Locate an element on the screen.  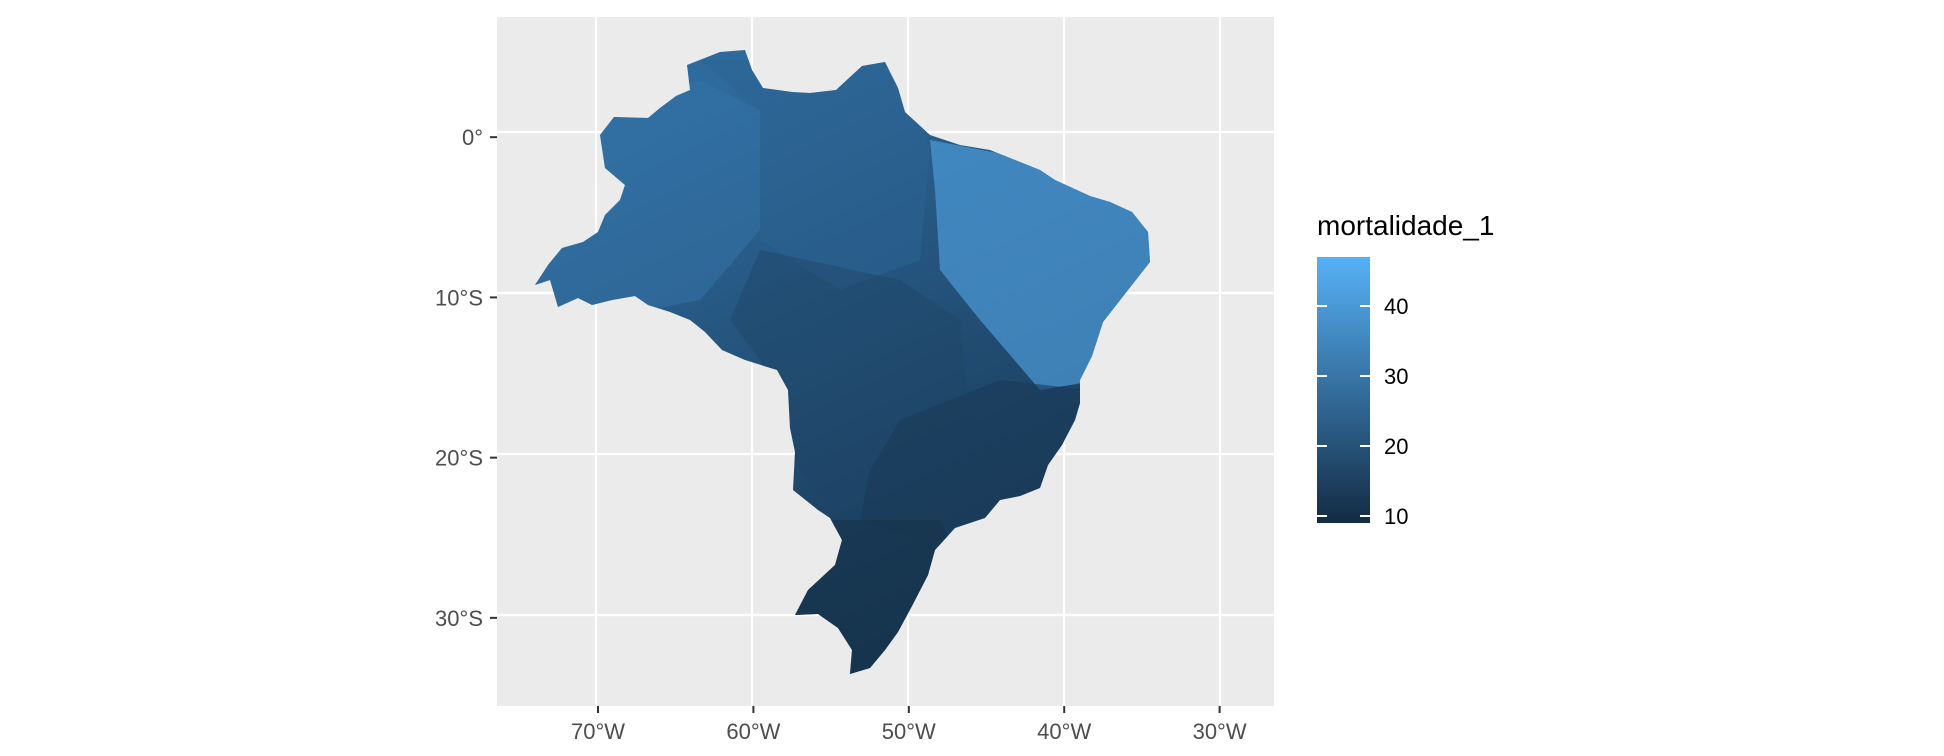
x-tick-label: 50°W is located at coordinates (909, 731).